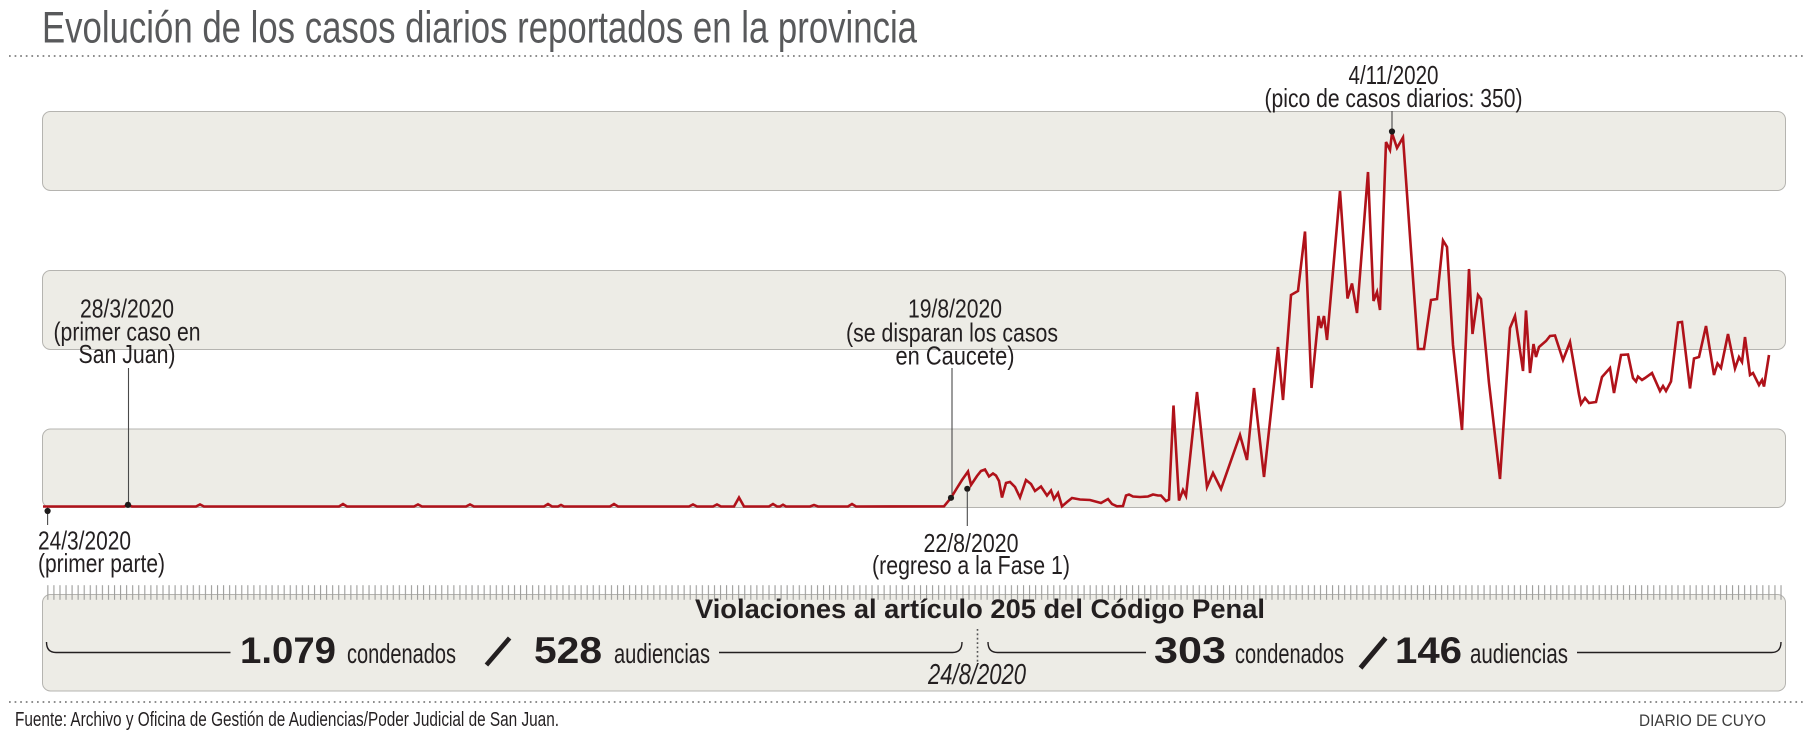 This screenshot has height=734, width=1812. What do you see at coordinates (288, 650) in the screenshot?
I see `svg-text: 1.079` at bounding box center [288, 650].